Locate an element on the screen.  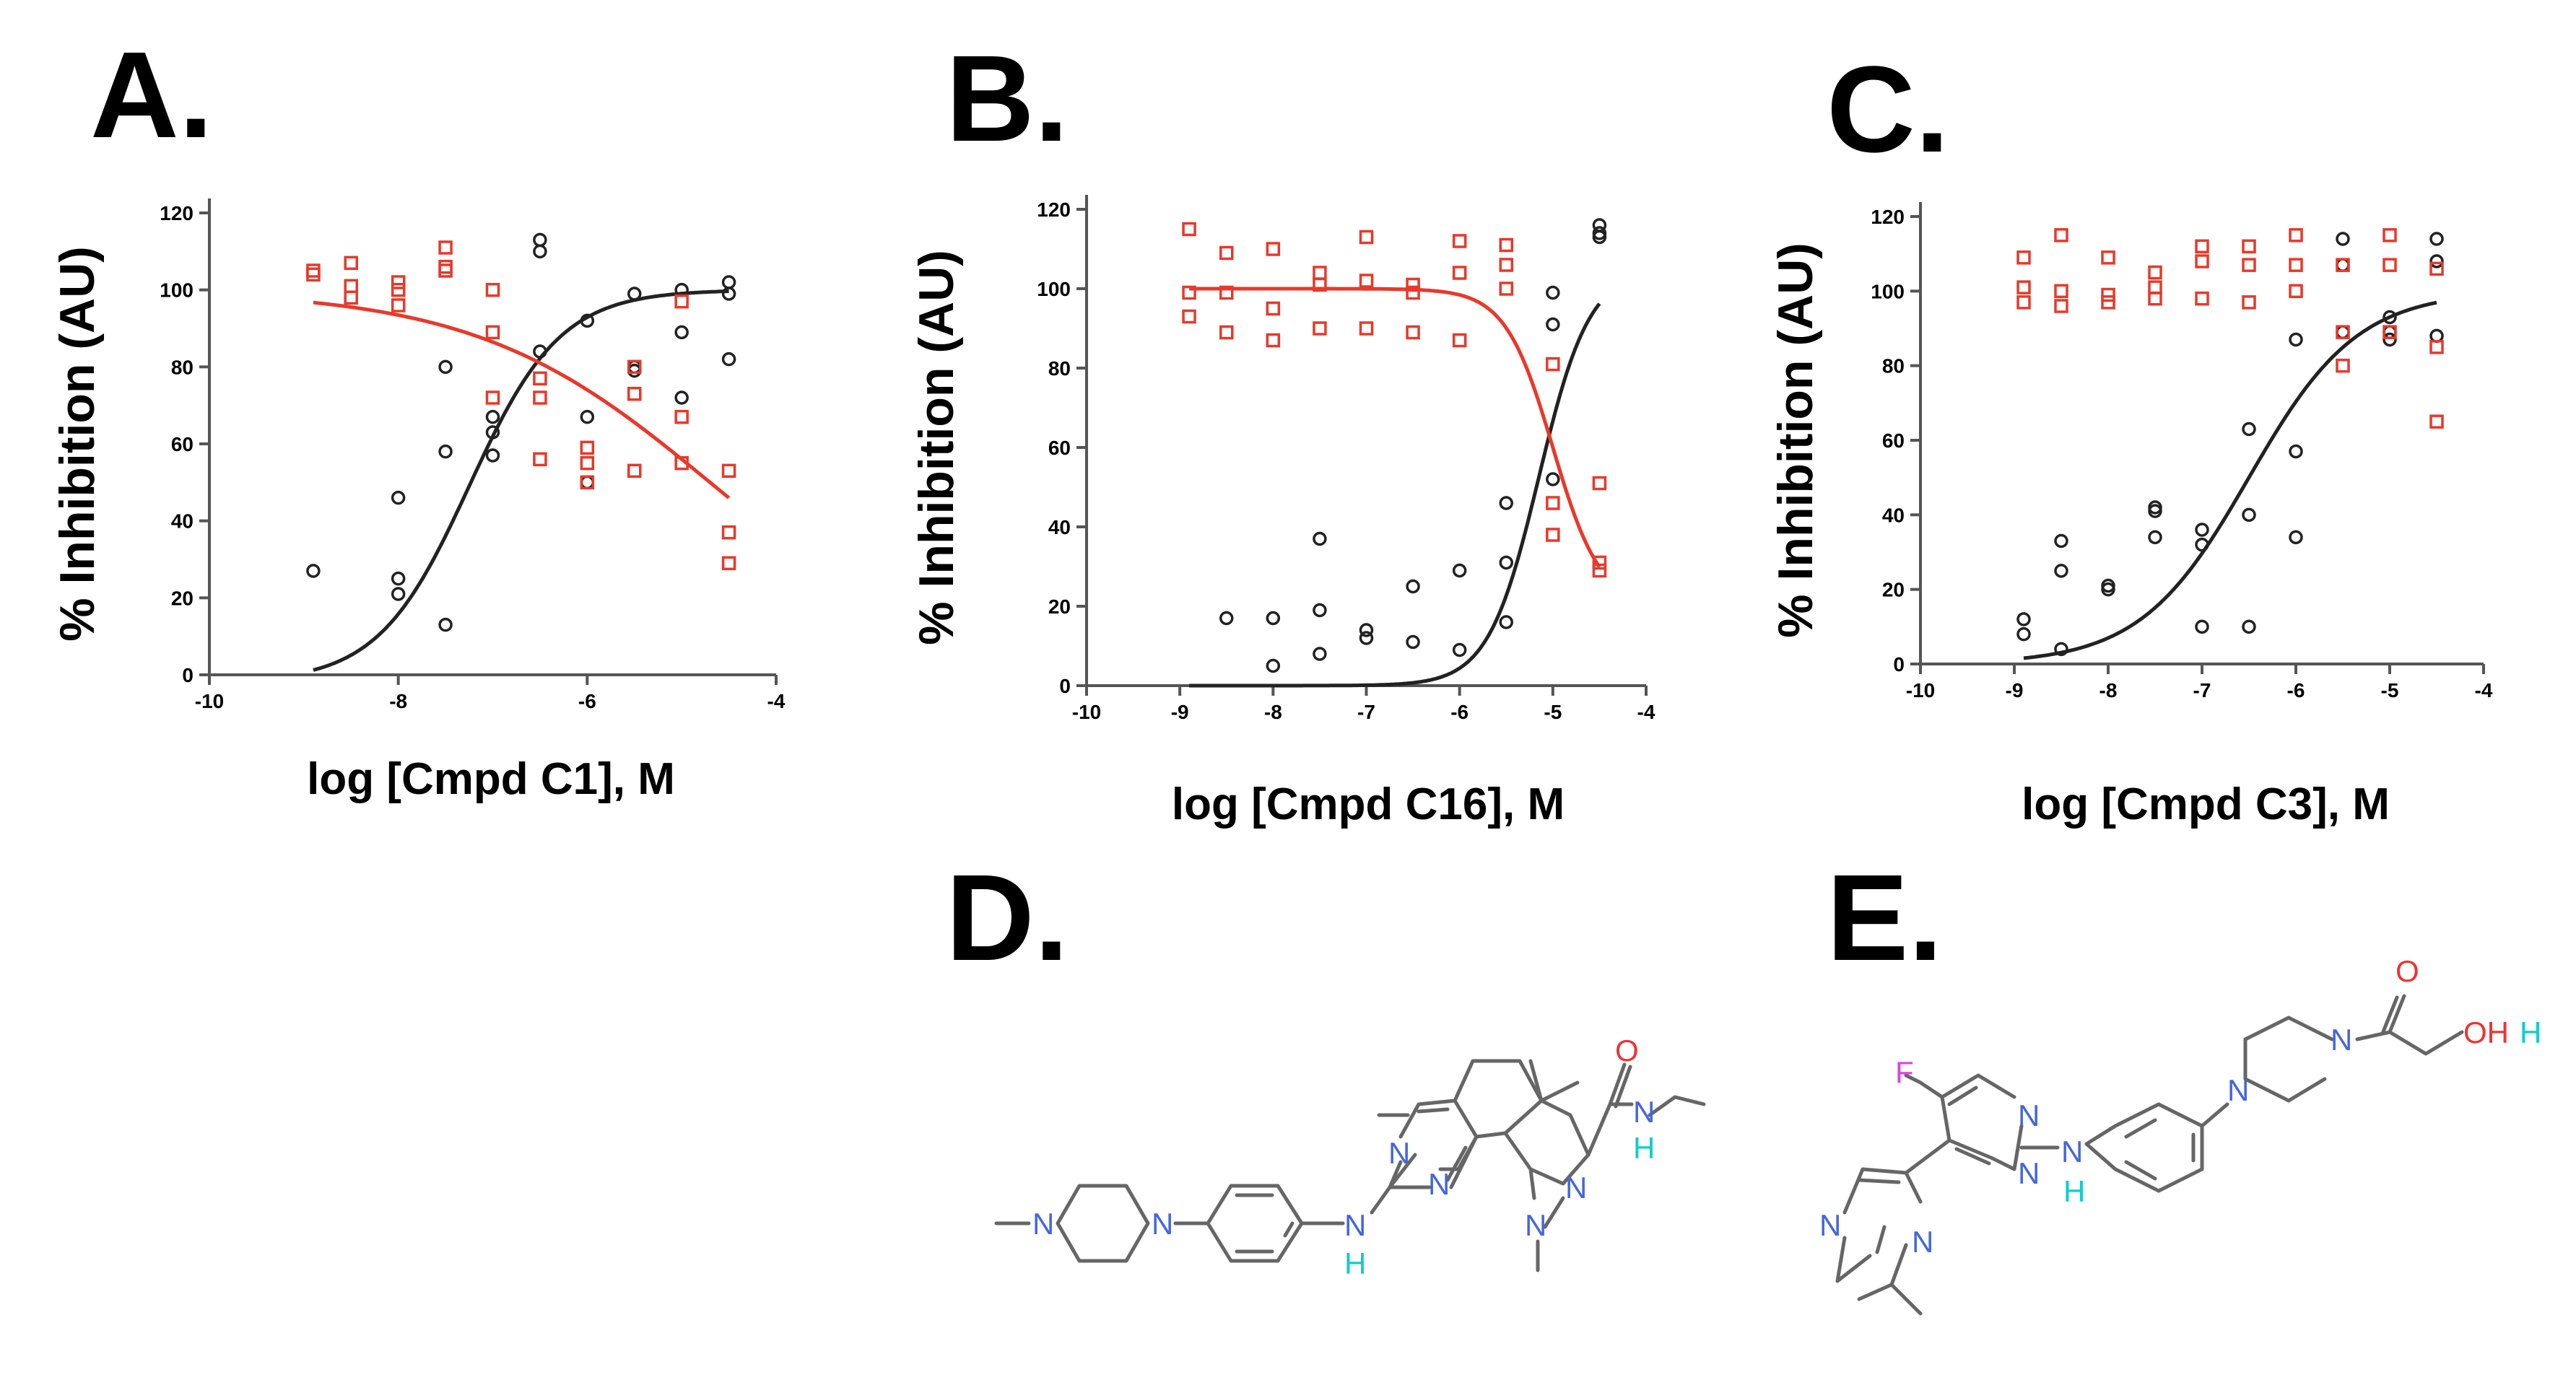
atom-e-oh-h: H is located at coordinates (2530, 1032).